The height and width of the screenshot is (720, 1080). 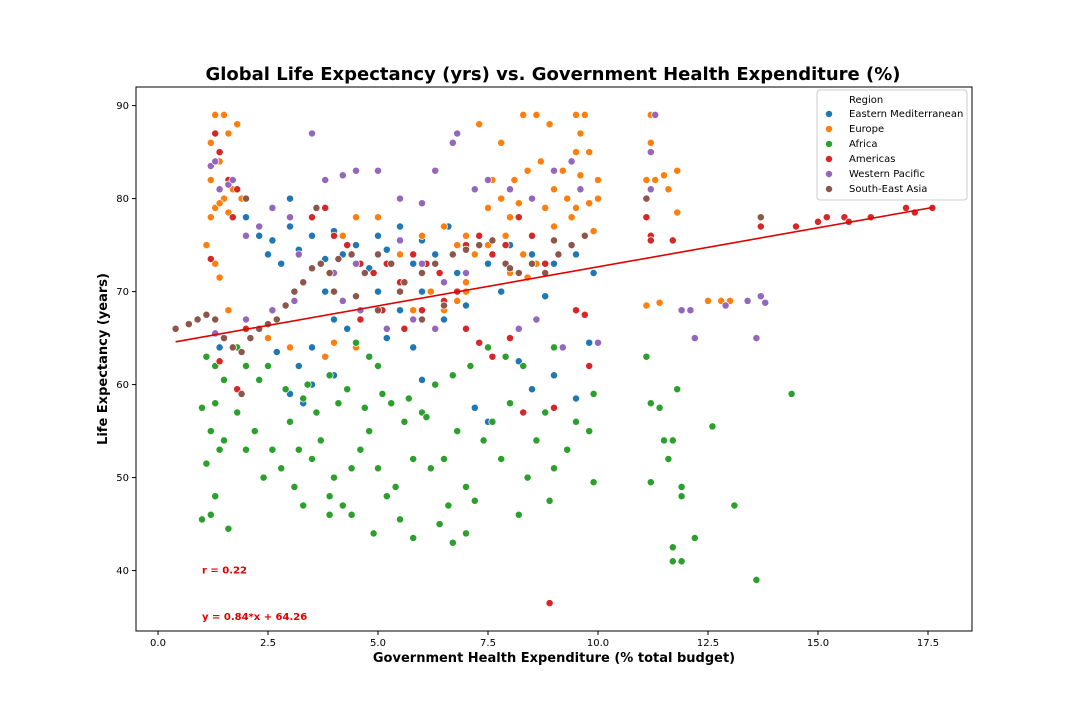 I want to click on x-tick-label: 7.5, so click(x=488, y=643).